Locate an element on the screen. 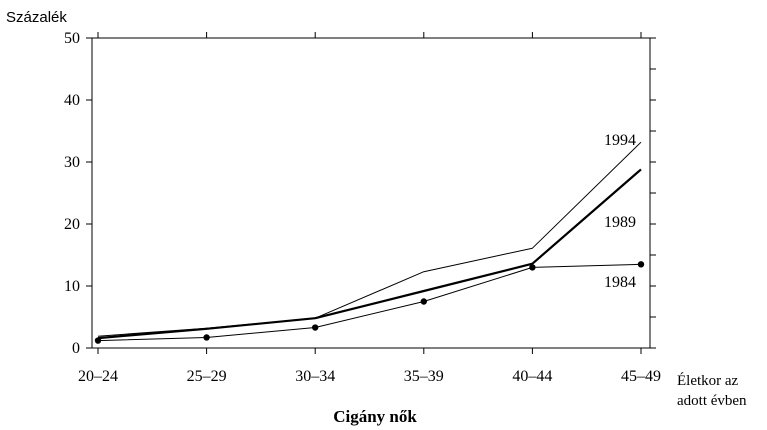 This screenshot has width=767, height=430. y-tick-label: 0 is located at coordinates (76, 348).